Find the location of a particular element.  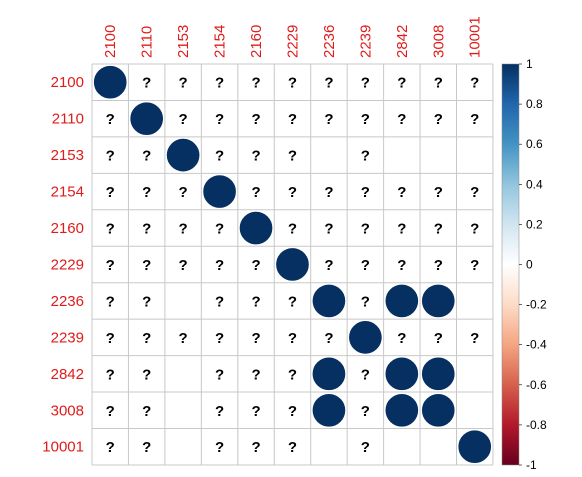

row-label: 2110 is located at coordinates (68, 119).